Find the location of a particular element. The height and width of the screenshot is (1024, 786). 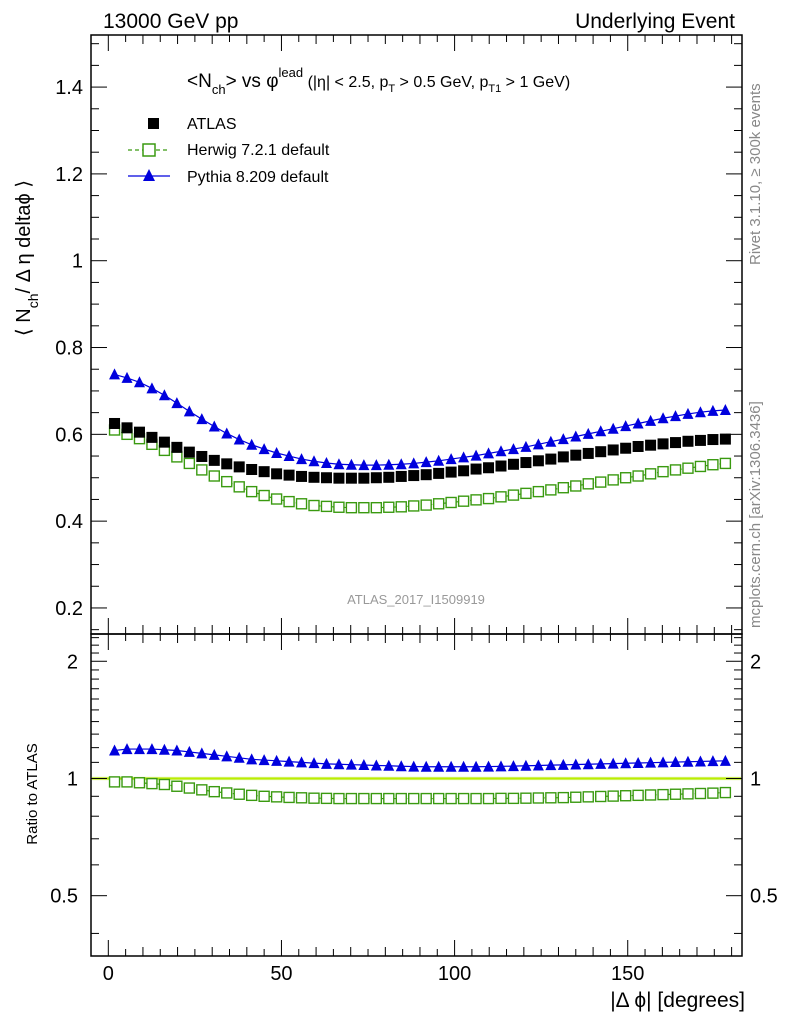

legend-marker-atlas is located at coordinates (153, 123).